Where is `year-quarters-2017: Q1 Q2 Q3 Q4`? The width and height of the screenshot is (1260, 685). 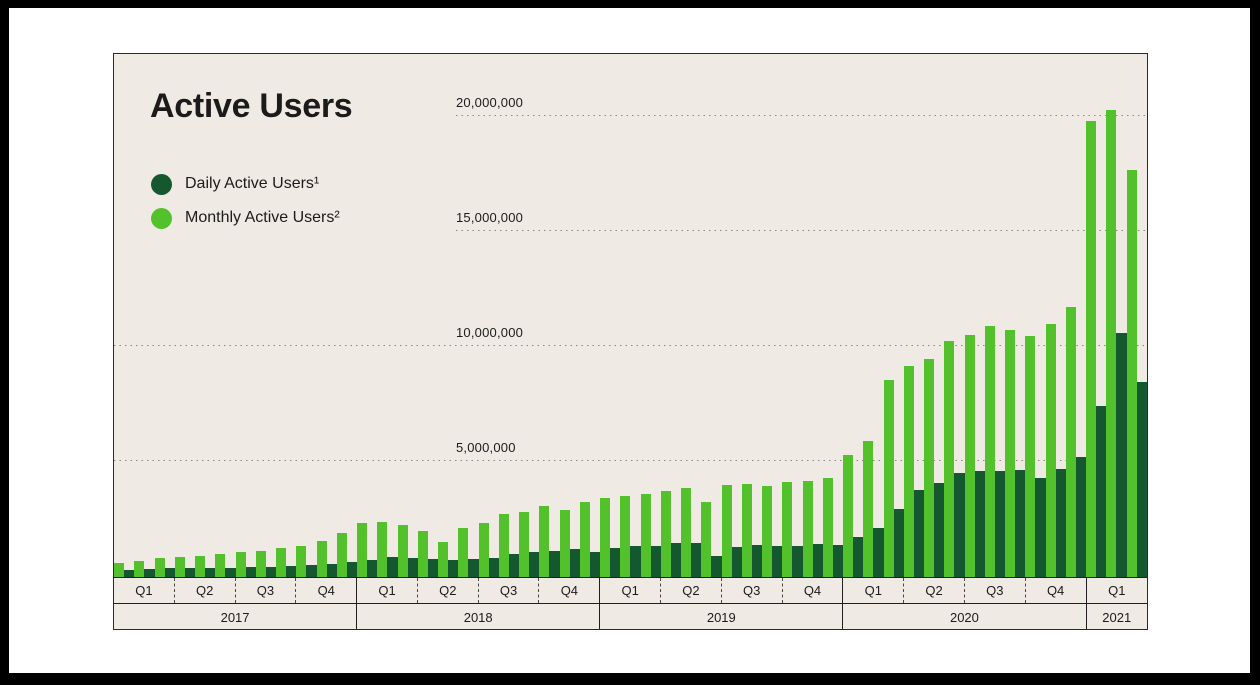 year-quarters-2017: Q1 Q2 Q3 Q4 is located at coordinates (235, 590).